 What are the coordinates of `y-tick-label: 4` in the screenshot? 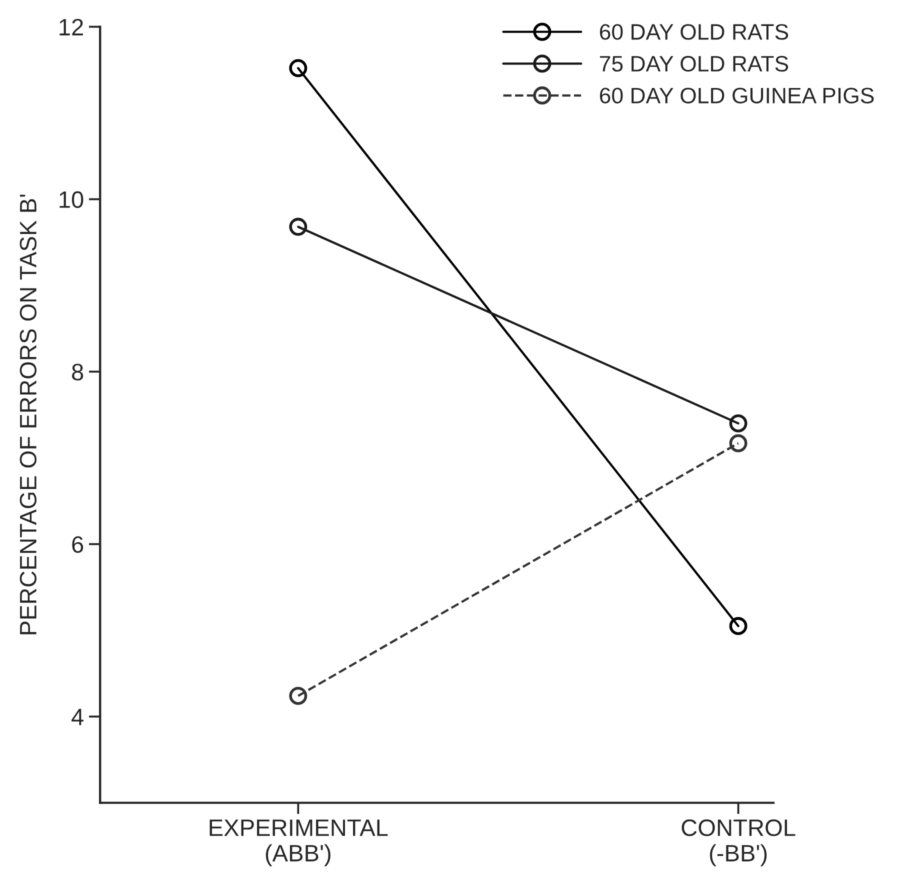 It's located at (78, 717).